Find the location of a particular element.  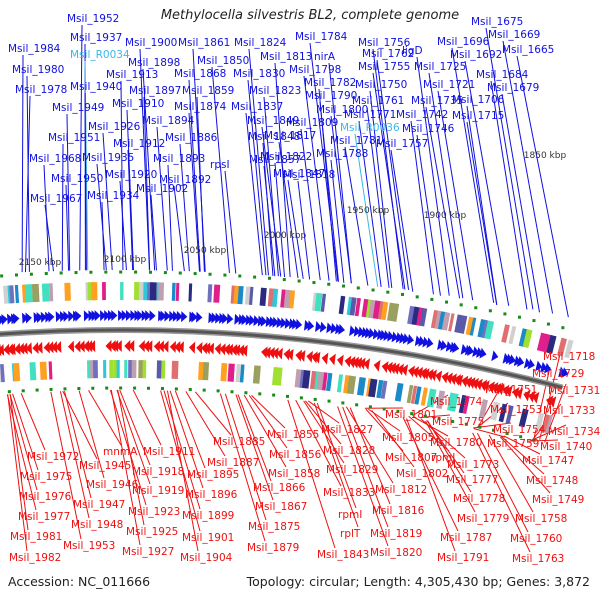

reverse-gene-label: Msil_1774 is located at coordinates (456, 402).